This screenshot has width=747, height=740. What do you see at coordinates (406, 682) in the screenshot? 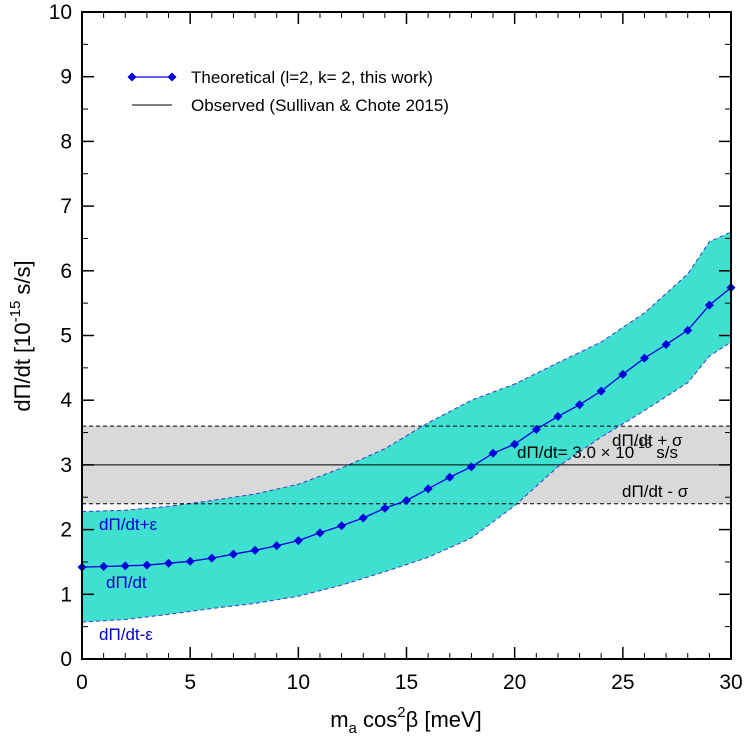
I see `x-tick-label: 15` at bounding box center [406, 682].